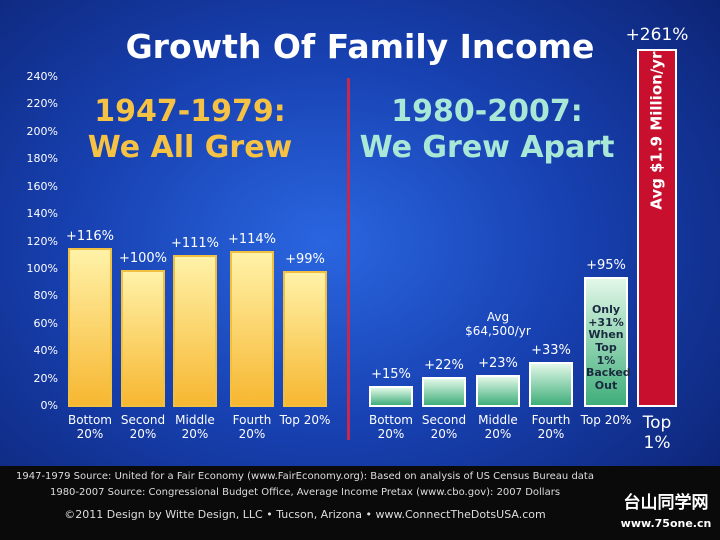  What do you see at coordinates (551, 350) in the screenshot?
I see `value-label: +33%` at bounding box center [551, 350].